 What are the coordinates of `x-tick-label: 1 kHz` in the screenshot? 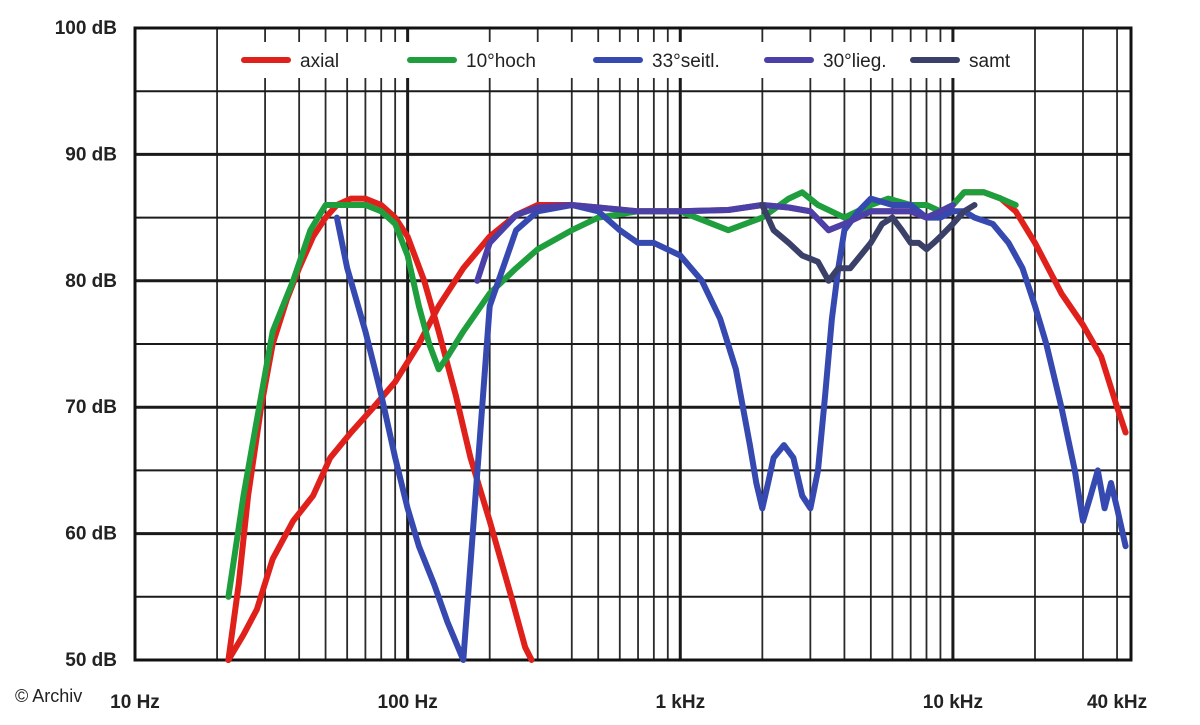 It's located at (680, 702).